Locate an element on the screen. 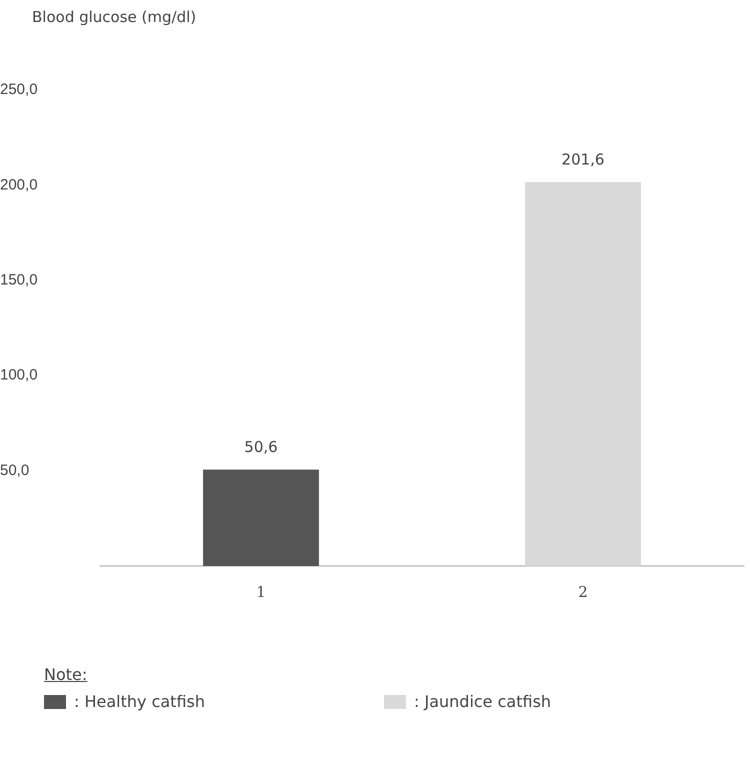 Image resolution: width=750 pixels, height=764 pixels. x-tick-label: 1 is located at coordinates (261, 591).